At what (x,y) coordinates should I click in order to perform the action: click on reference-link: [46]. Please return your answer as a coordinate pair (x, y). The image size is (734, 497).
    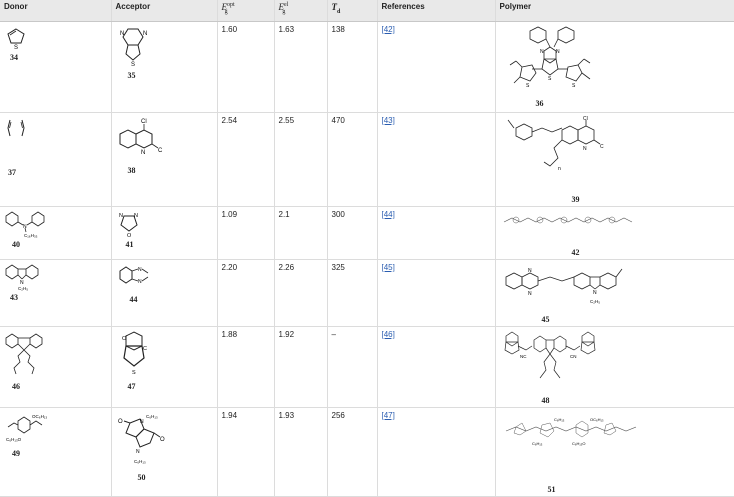
    Looking at the image, I should click on (388, 334).